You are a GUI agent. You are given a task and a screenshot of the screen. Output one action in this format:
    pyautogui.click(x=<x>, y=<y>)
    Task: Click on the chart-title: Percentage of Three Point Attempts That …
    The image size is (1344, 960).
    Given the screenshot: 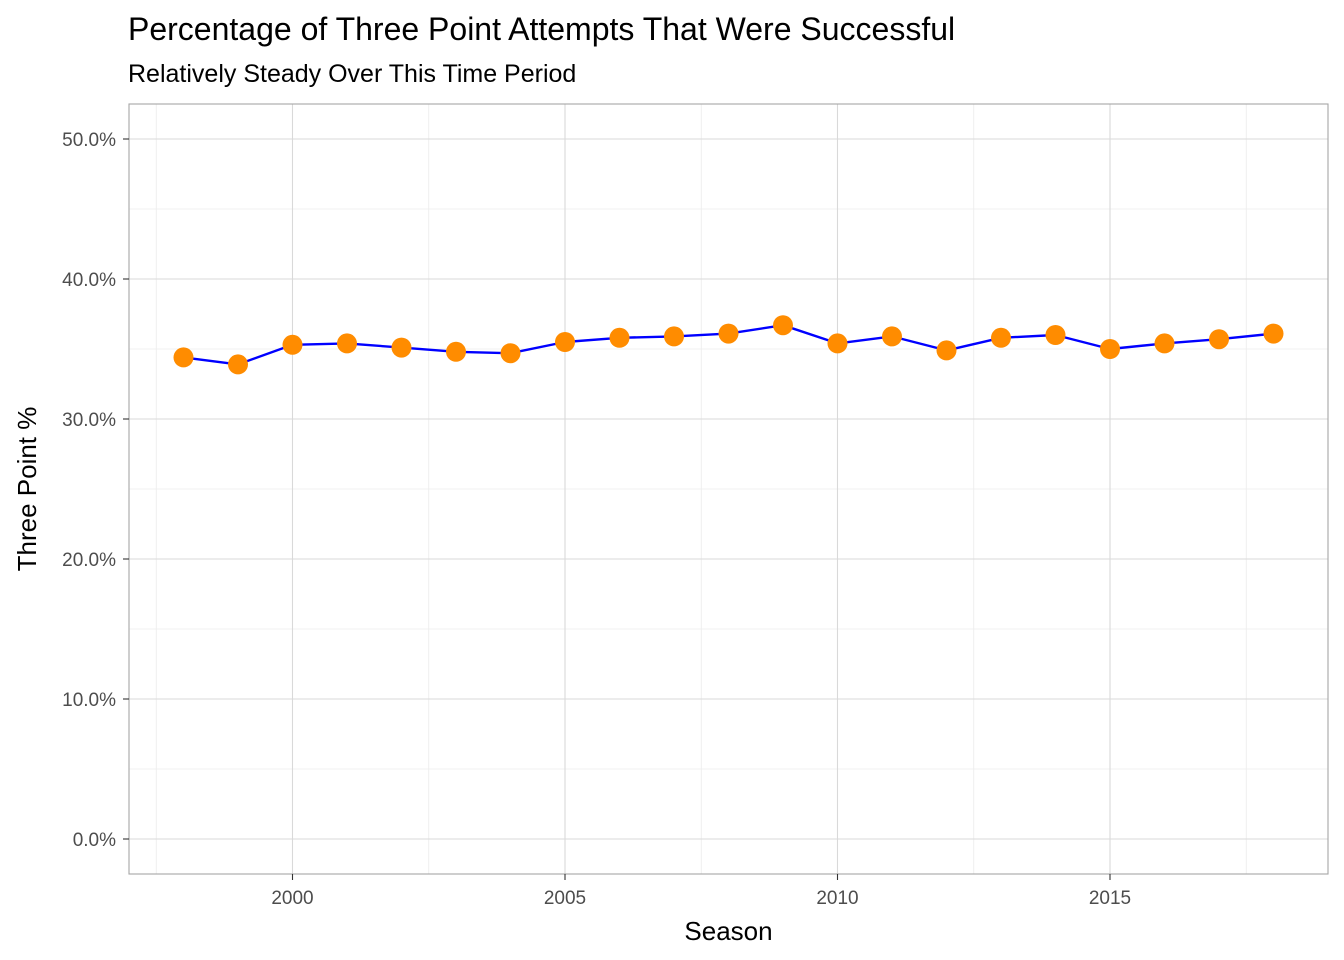 What is the action you would take?
    pyautogui.click(x=541, y=29)
    